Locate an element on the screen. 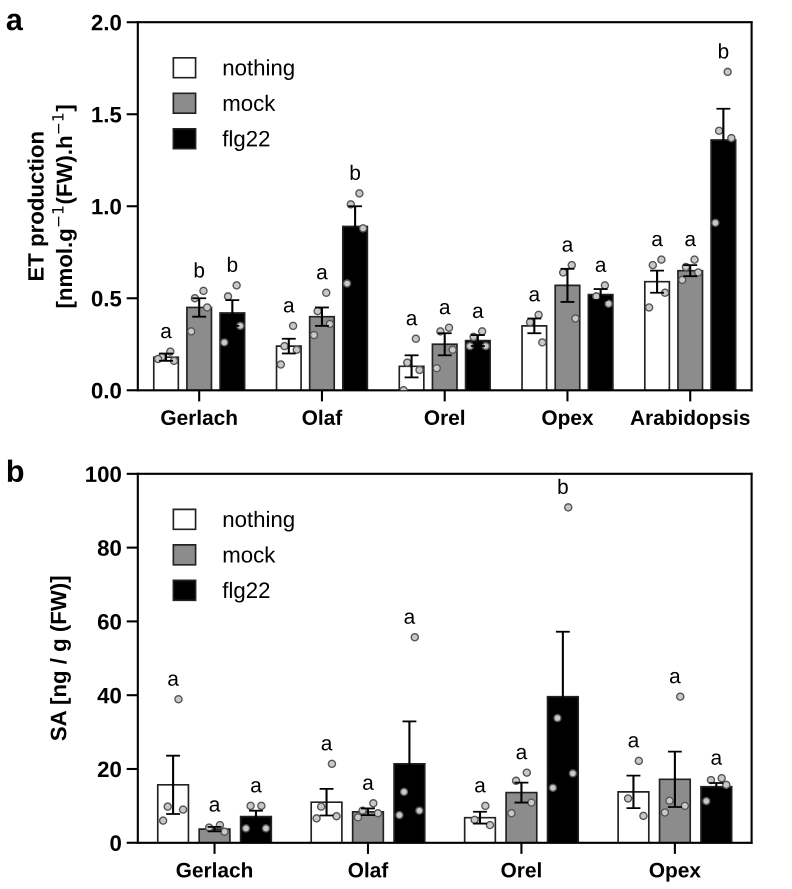 This screenshot has height=889, width=792. y-tick-label: 80 is located at coordinates (109, 548).